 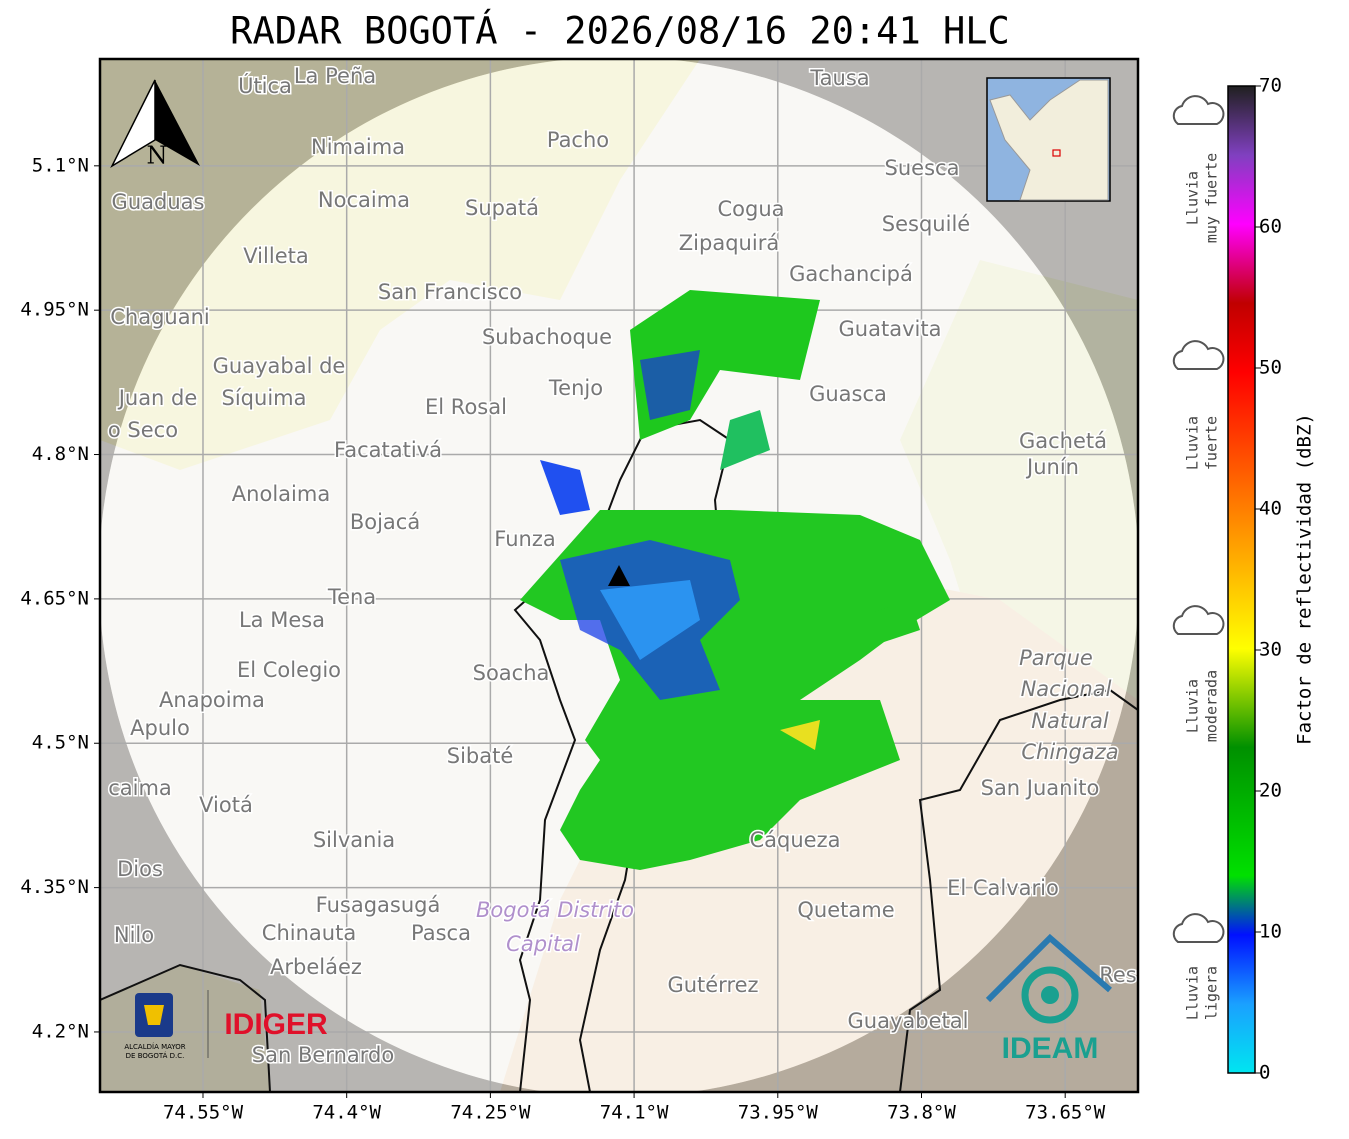 What do you see at coordinates (60, 165) in the screenshot?
I see `y-tick-label: 5.1°N` at bounding box center [60, 165].